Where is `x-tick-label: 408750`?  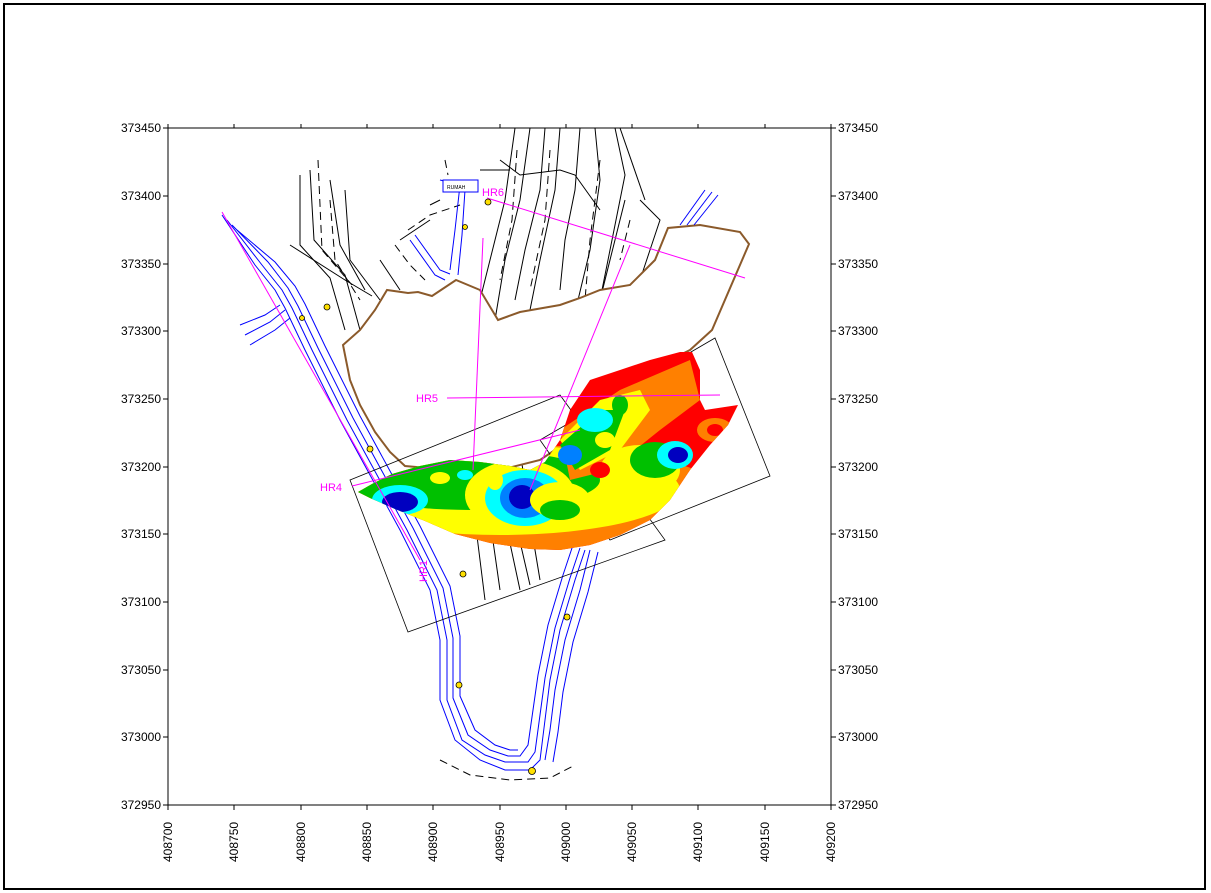
x-tick-label: 408750 is located at coordinates (234, 842).